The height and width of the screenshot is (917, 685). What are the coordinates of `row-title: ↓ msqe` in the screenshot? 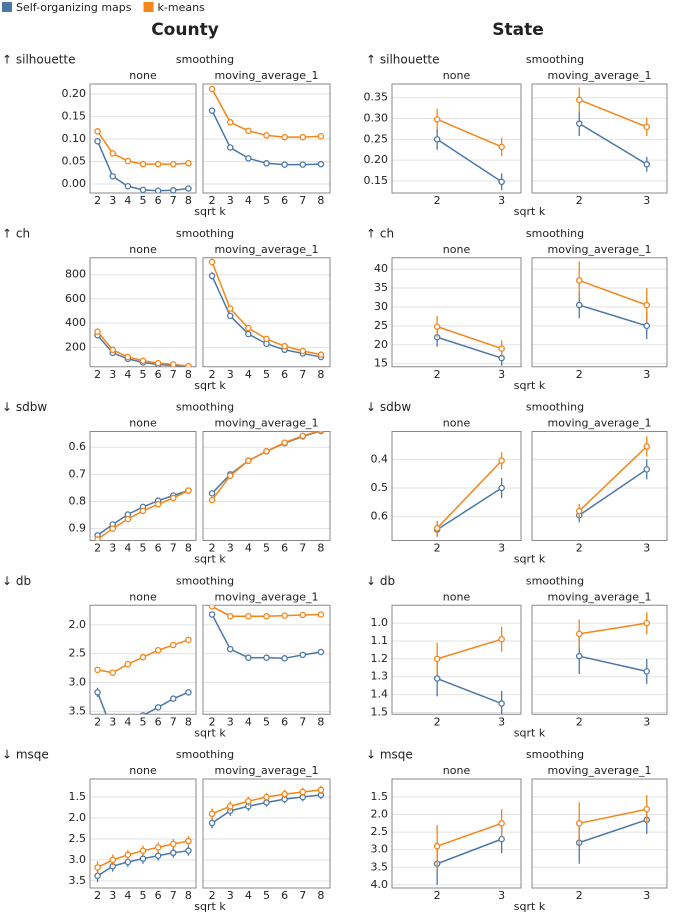 It's located at (389, 755).